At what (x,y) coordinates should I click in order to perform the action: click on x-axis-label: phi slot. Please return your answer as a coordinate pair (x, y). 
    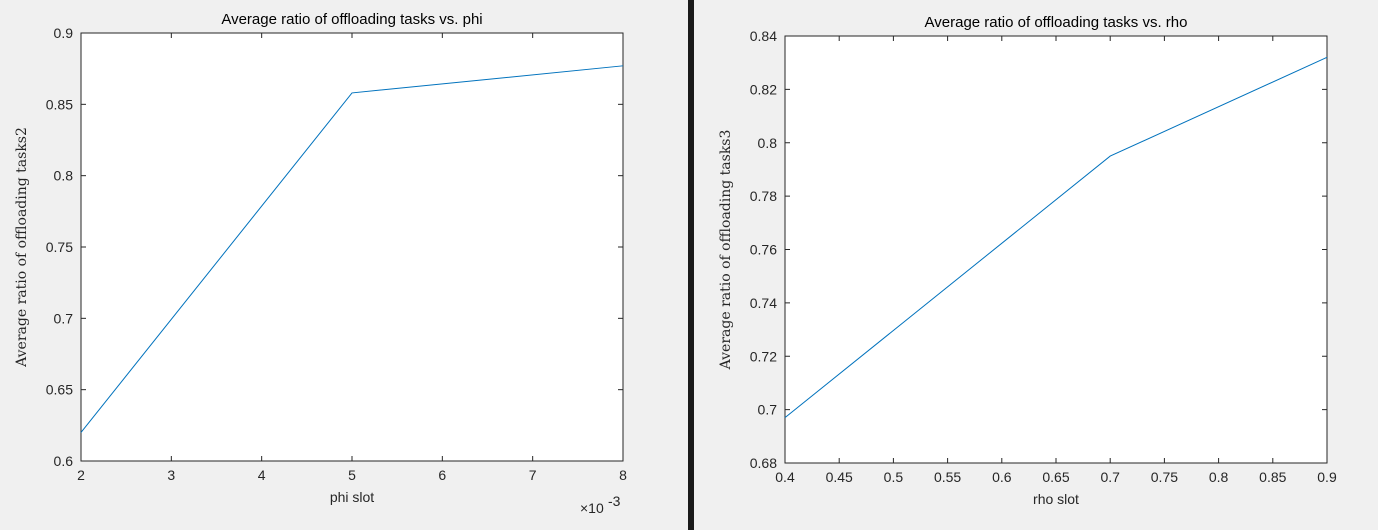
    Looking at the image, I should click on (352, 497).